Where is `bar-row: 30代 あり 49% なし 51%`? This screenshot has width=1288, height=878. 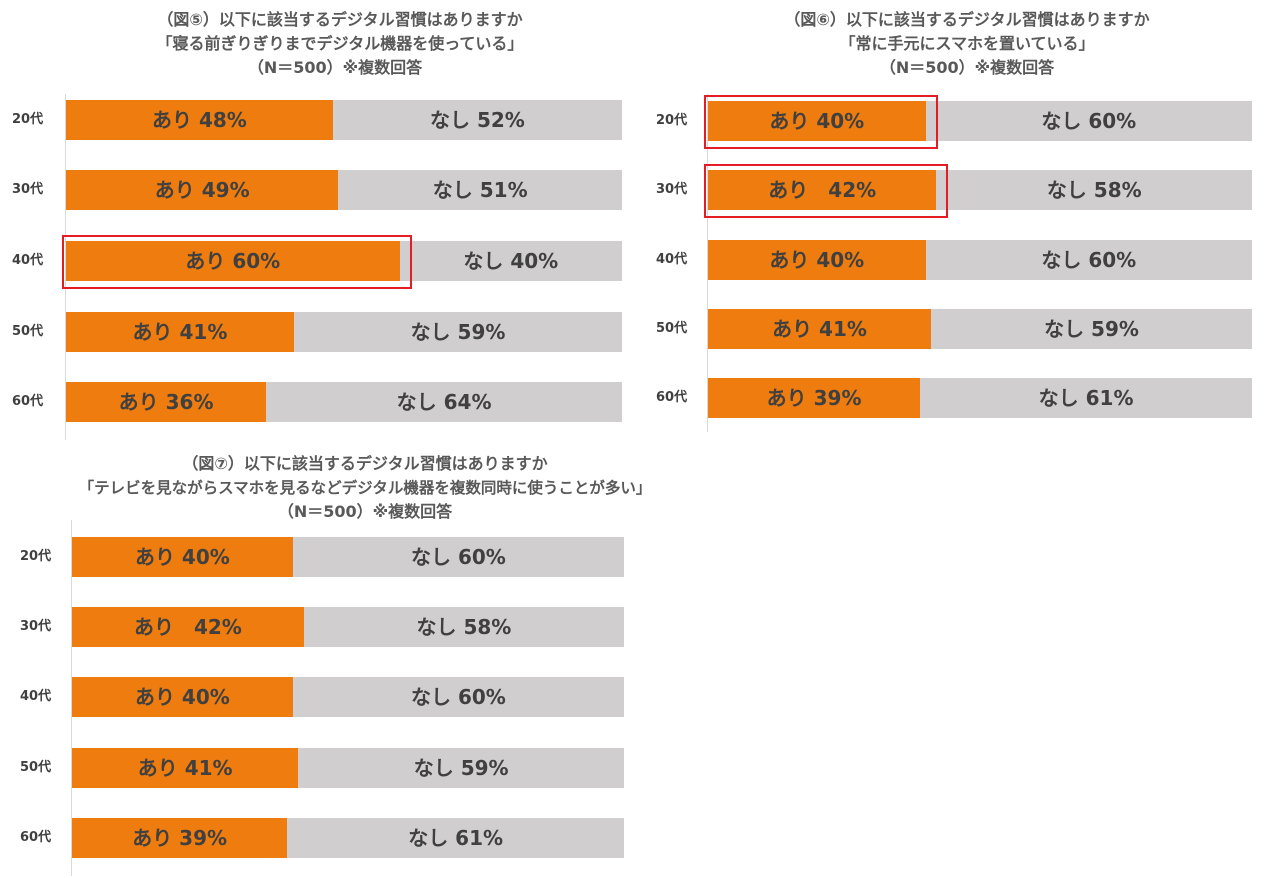 bar-row: 30代 あり 49% なし 51% is located at coordinates (311, 190).